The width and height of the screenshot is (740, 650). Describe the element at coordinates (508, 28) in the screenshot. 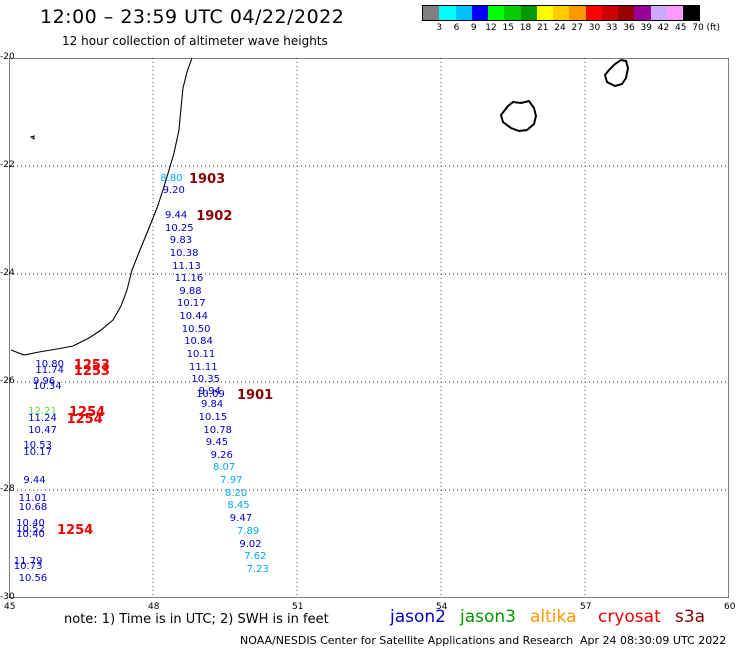

I see `color-scale-label: 15` at that location.